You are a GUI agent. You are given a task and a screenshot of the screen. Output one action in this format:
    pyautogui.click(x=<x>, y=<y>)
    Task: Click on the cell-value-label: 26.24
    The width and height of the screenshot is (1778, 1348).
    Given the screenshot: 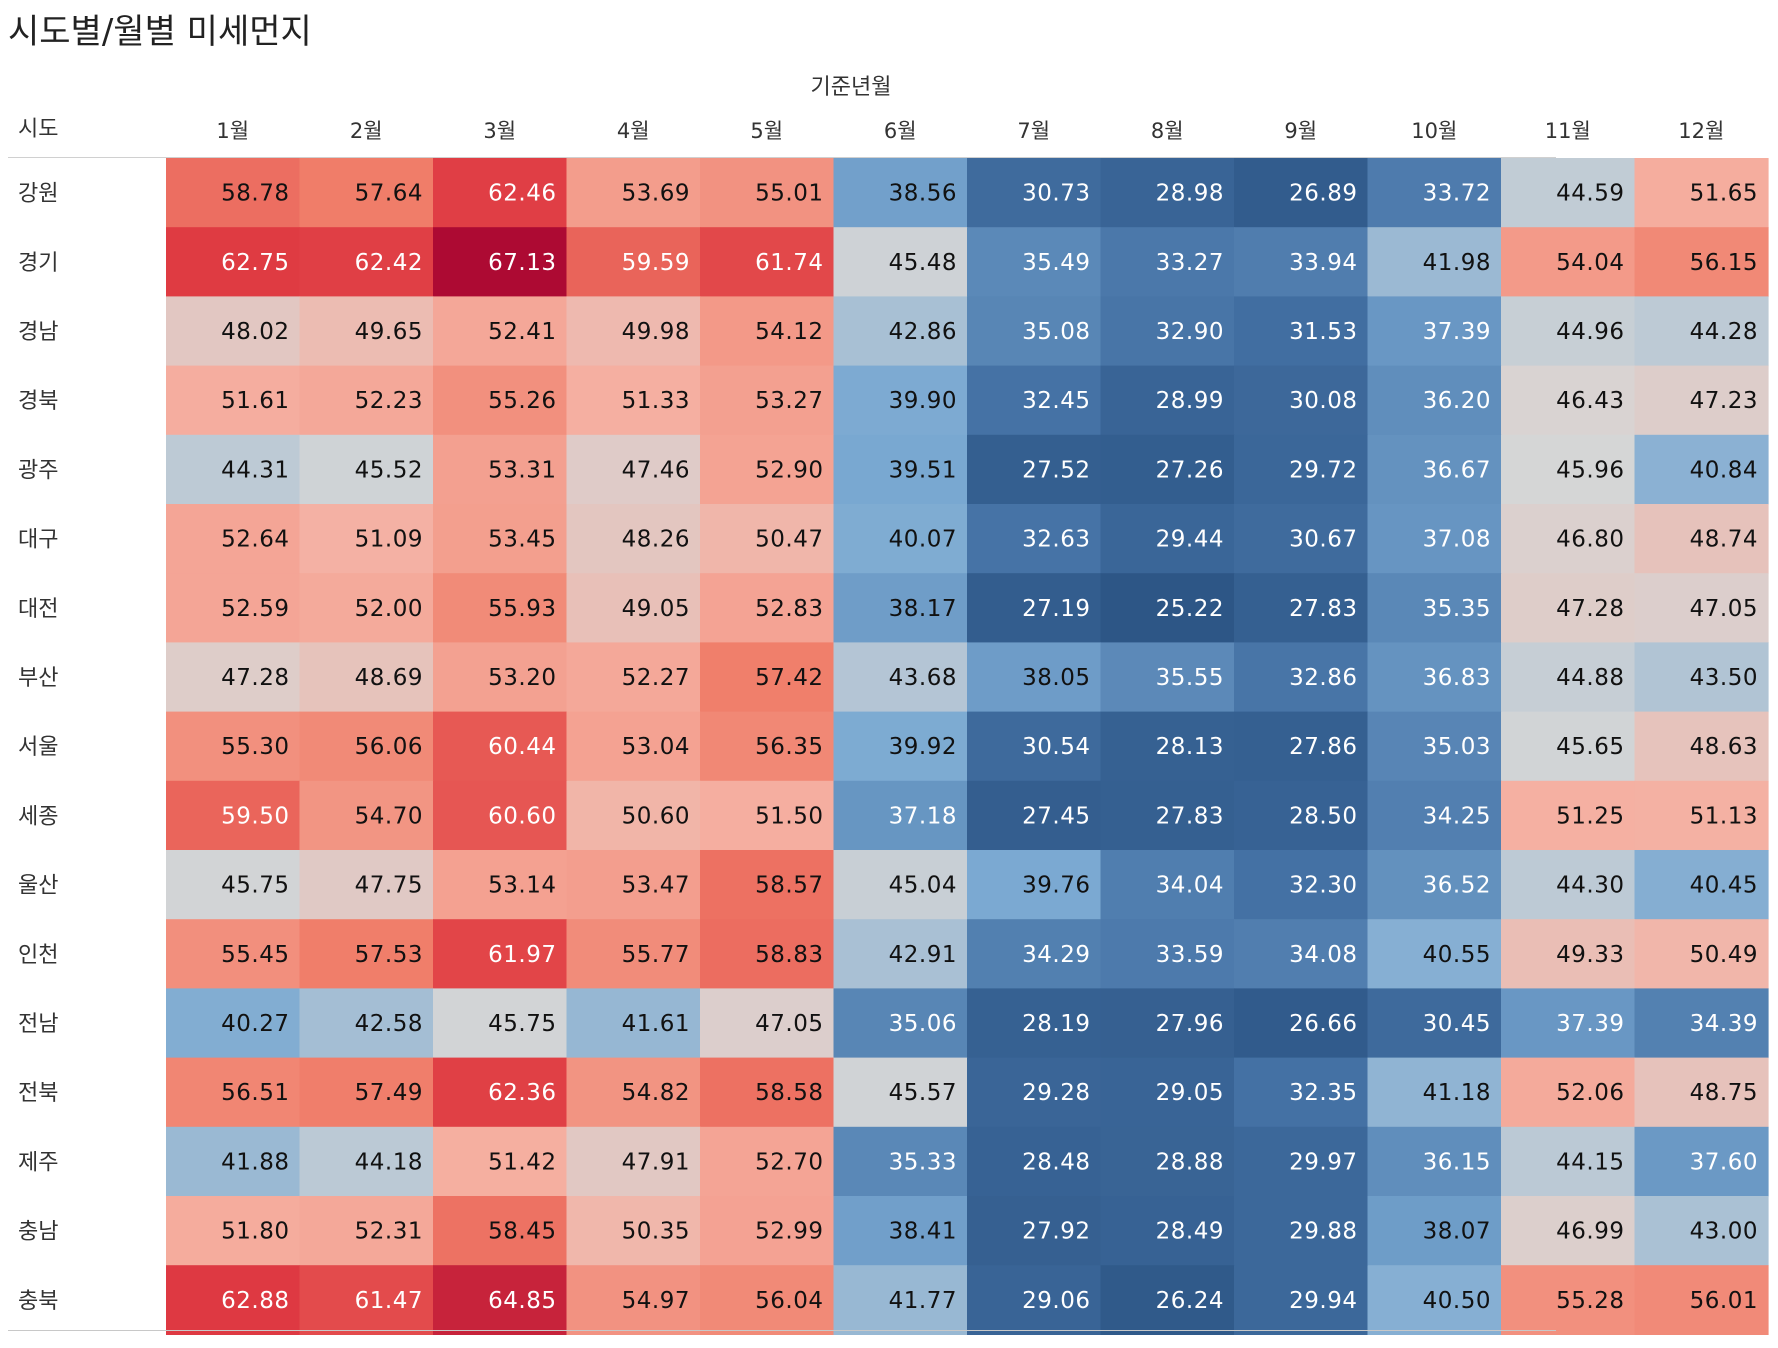 What is the action you would take?
    pyautogui.click(x=1190, y=1301)
    